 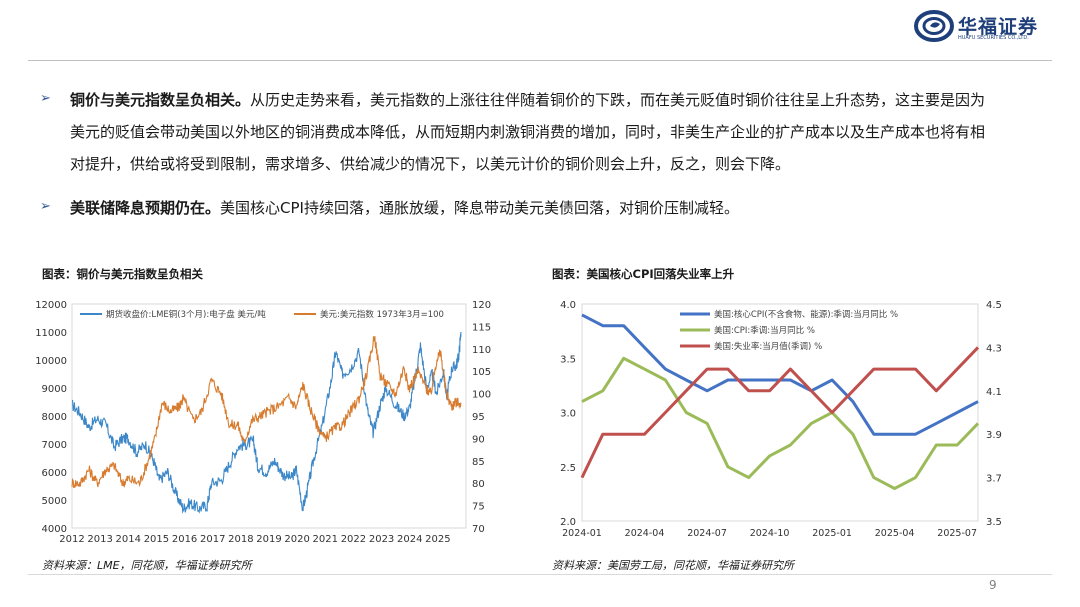 What do you see at coordinates (212, 539) in the screenshot?
I see `x-tick-label: 2017` at bounding box center [212, 539].